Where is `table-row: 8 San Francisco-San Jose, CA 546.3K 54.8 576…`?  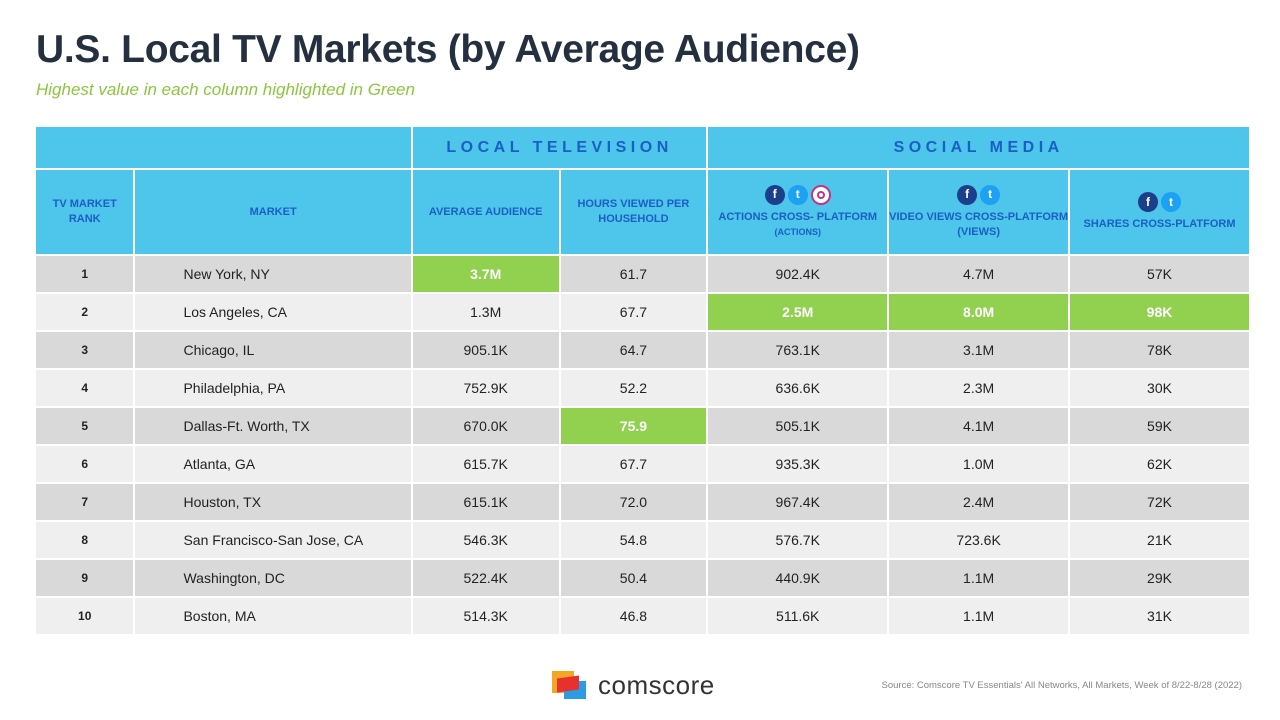 table-row: 8 San Francisco-San Jose, CA 546.3K 54.8 576… is located at coordinates (642, 540).